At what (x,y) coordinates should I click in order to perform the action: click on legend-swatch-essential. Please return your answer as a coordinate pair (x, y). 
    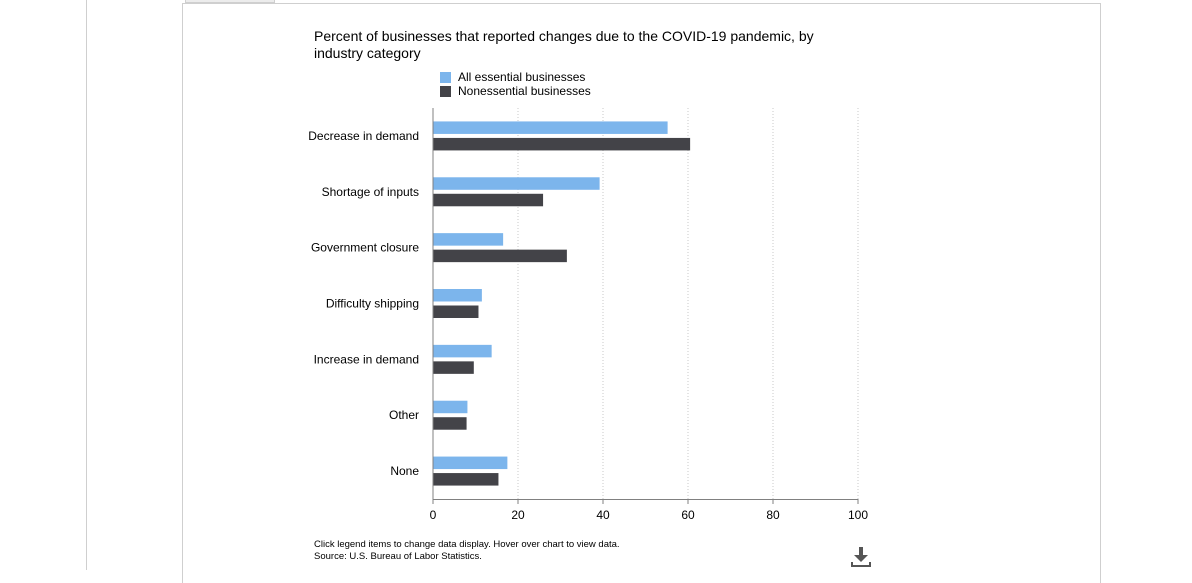
    Looking at the image, I should click on (445, 77).